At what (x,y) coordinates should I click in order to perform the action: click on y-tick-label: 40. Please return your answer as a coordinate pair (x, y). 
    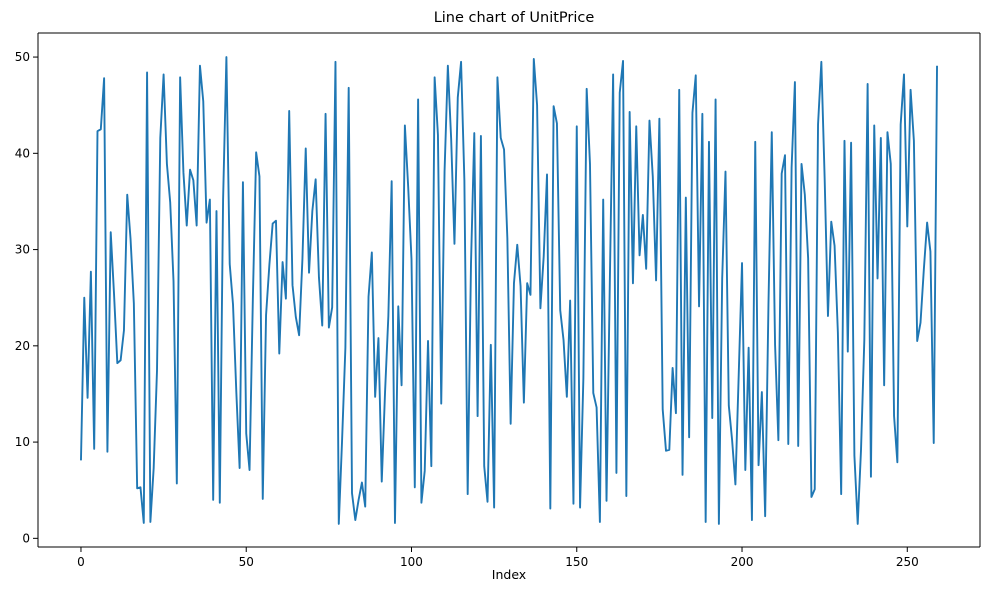
    Looking at the image, I should click on (22, 153).